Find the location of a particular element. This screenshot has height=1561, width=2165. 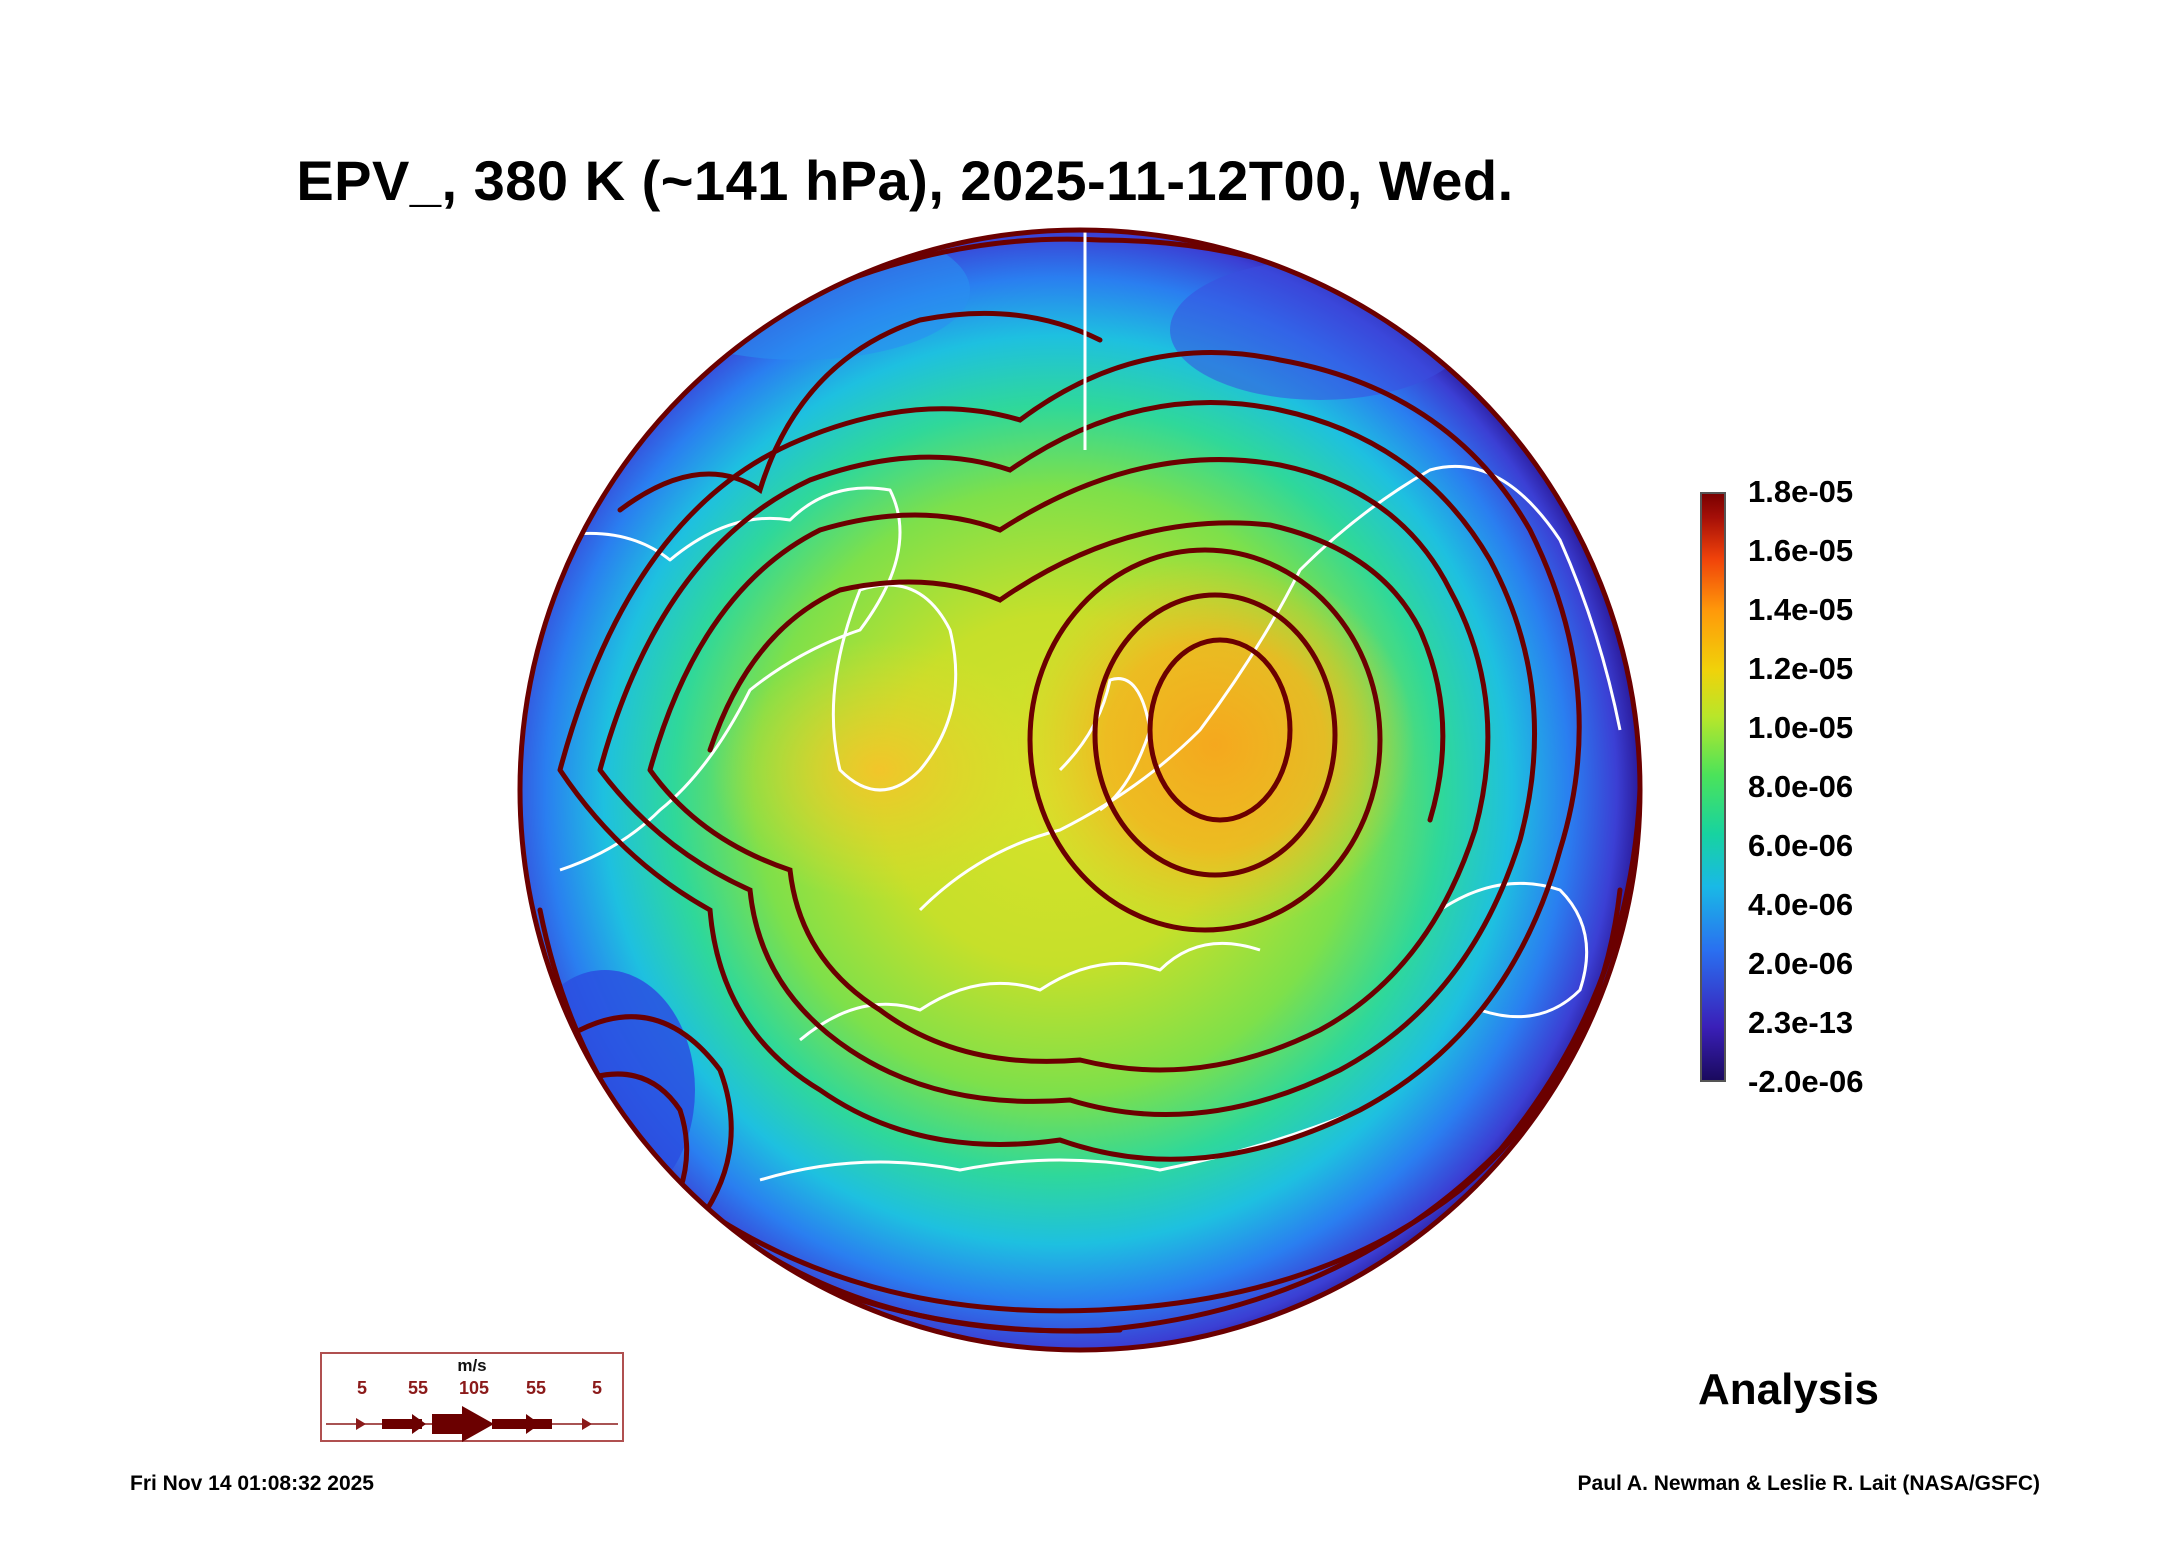

coastline-north-america is located at coordinates (720, 679).